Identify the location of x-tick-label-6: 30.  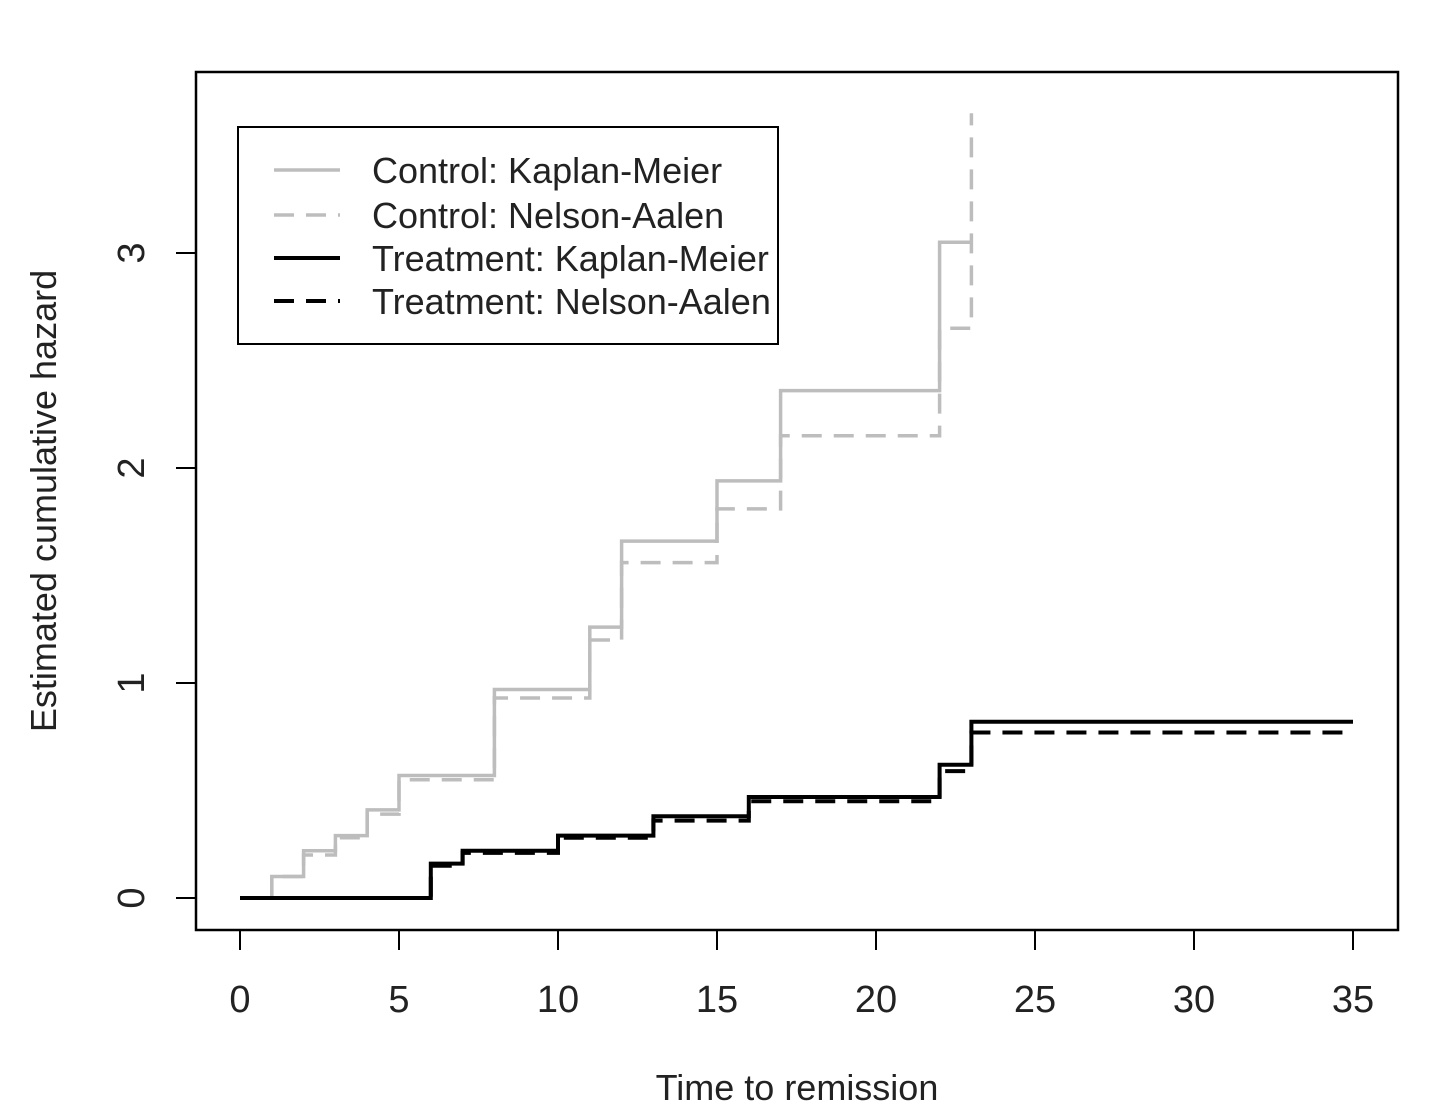
(1194, 1000).